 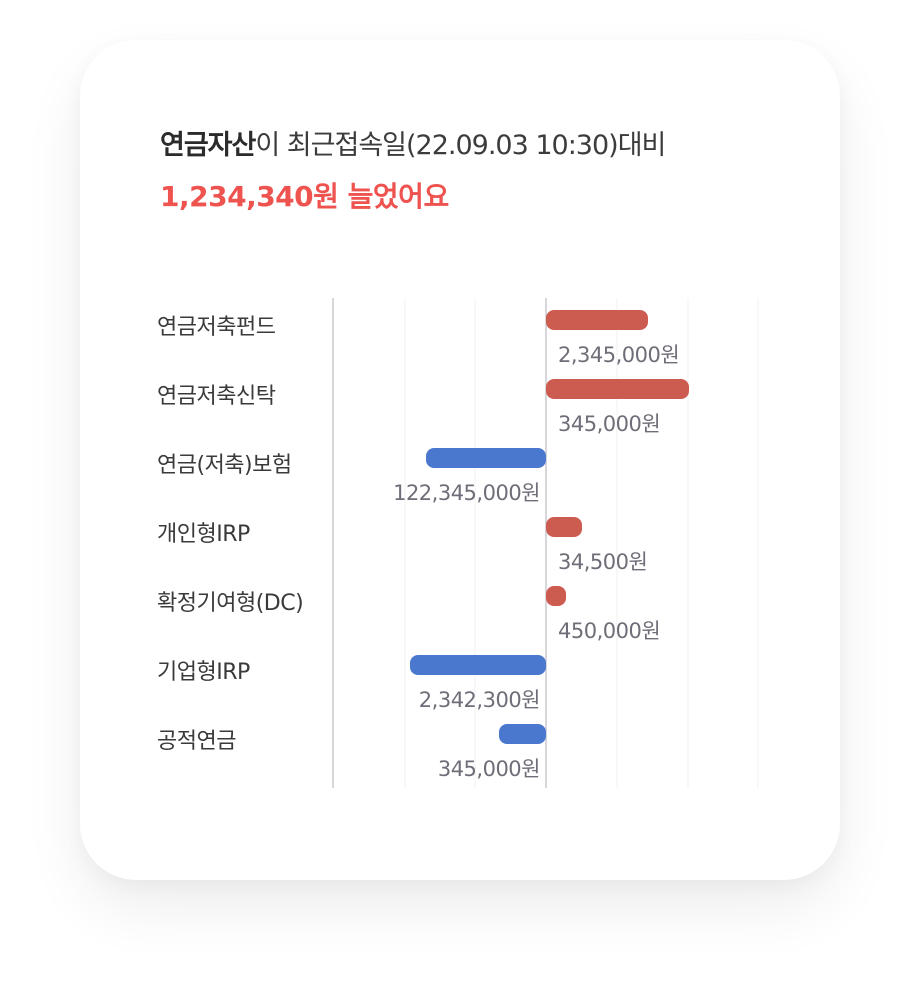 I want to click on value-label: 450,000원, so click(x=609, y=631).